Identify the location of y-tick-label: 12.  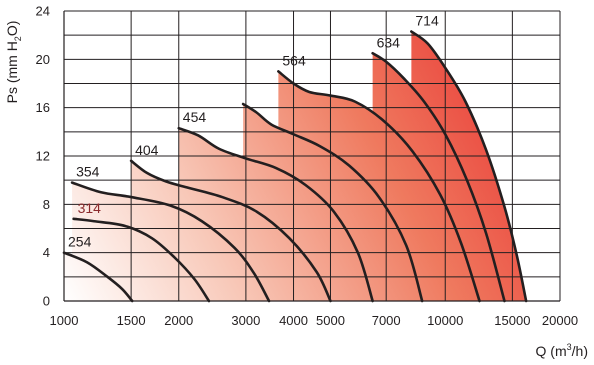
(43, 156).